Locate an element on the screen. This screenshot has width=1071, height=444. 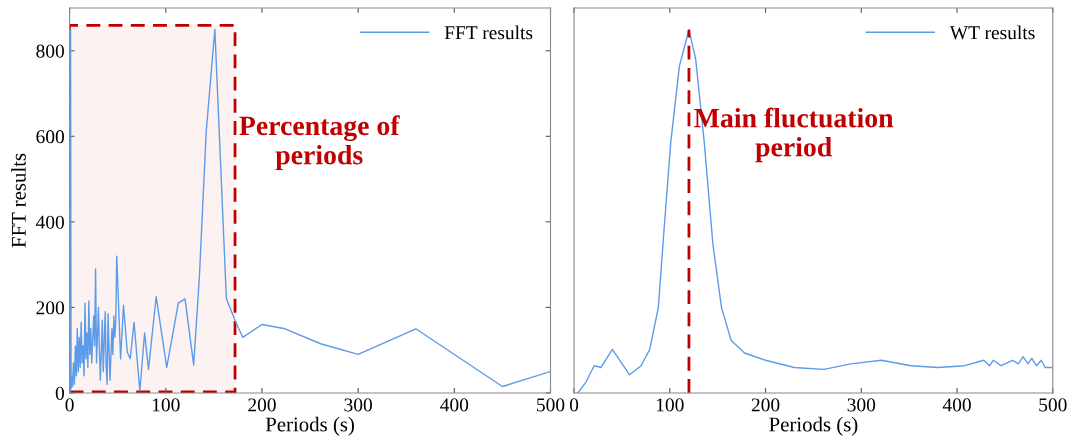
y-tick-label: 400 is located at coordinates (50, 222).